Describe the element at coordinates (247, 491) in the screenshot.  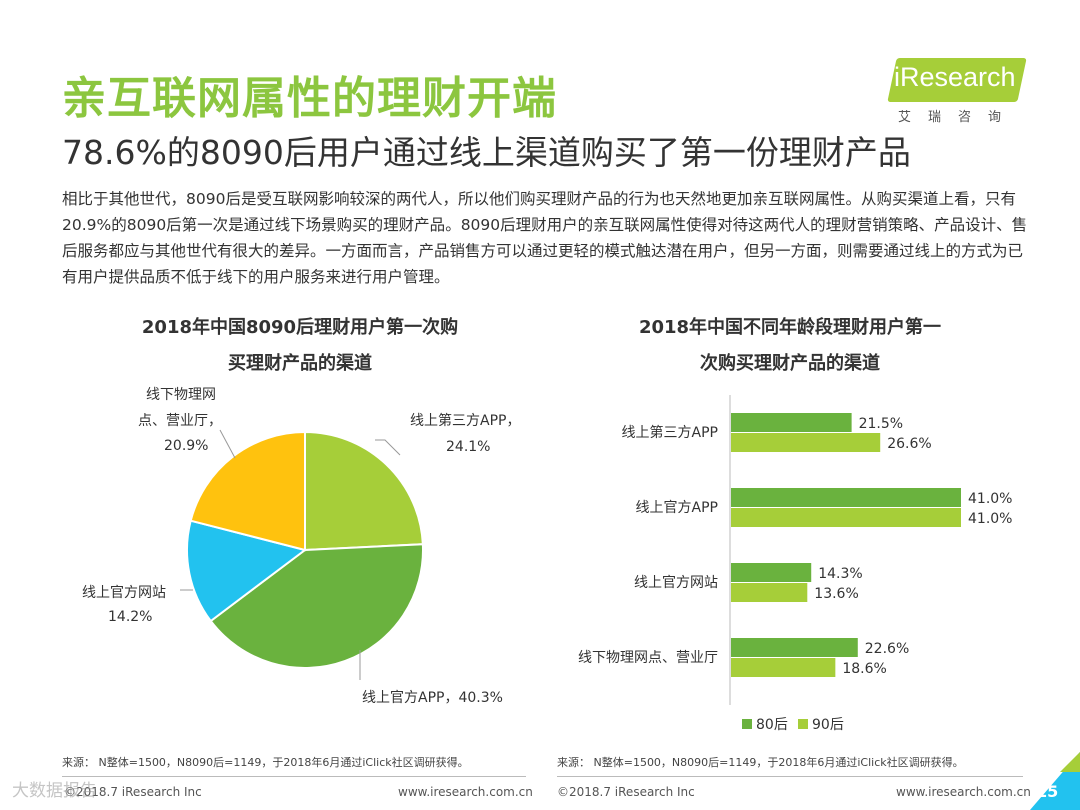
I see `pie-slice-offline` at that location.